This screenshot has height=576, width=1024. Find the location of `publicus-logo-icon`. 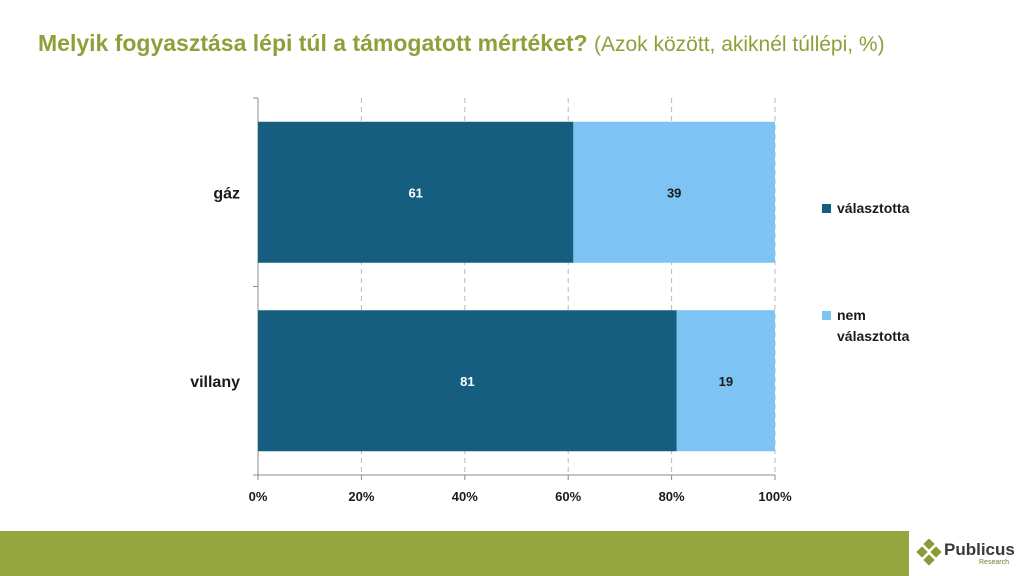

publicus-logo-icon is located at coordinates (929, 552).